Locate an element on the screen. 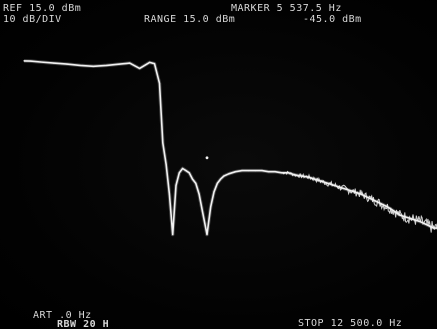  scale-readout: 10 dB/DIV is located at coordinates (32, 19).